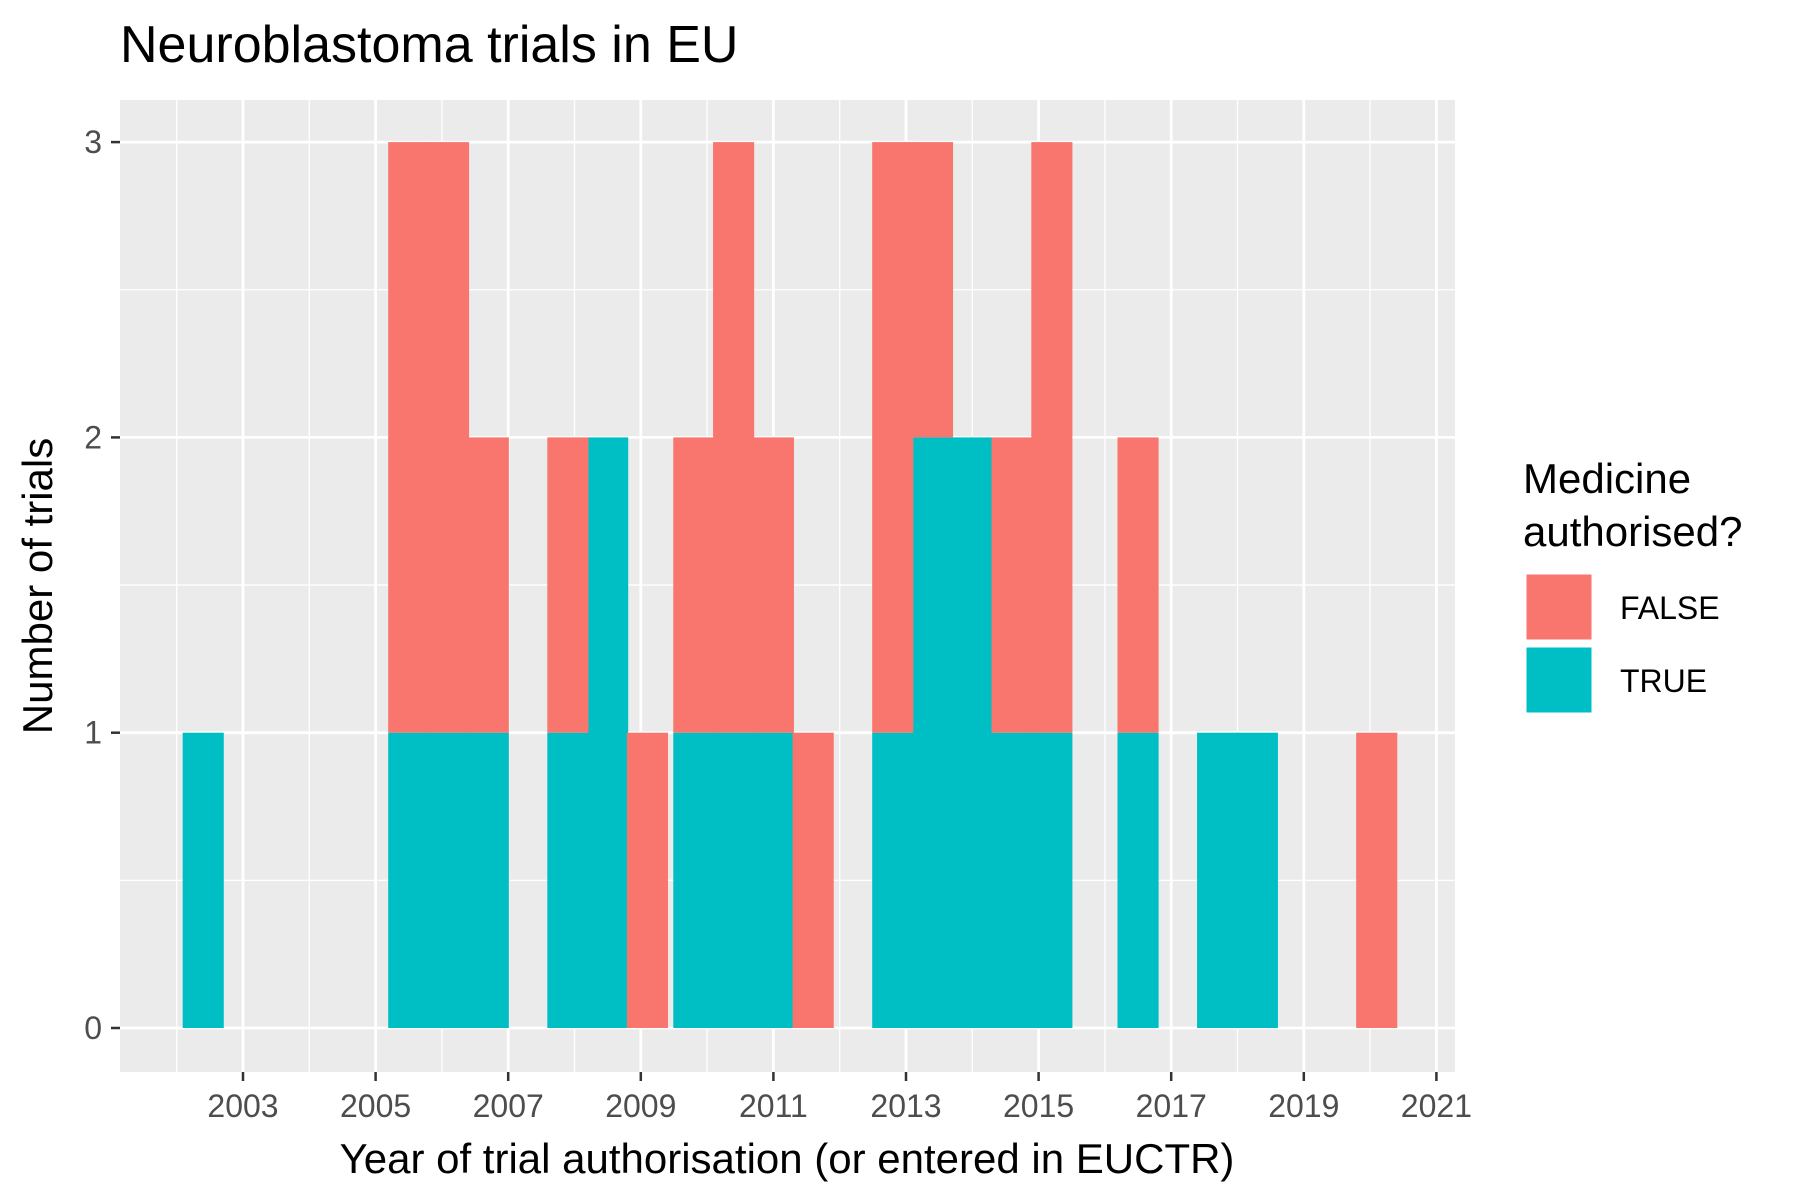 This screenshot has height=1200, width=1800. I want to click on x-tick-label: 2015, so click(1038, 1106).